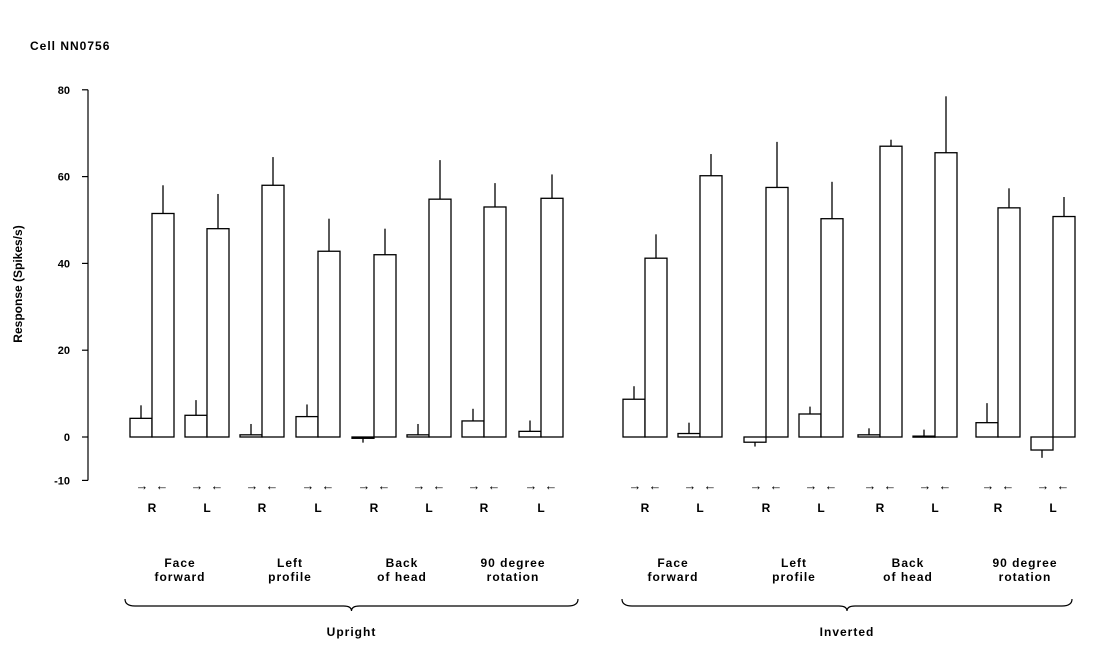 Image resolution: width=1094 pixels, height=653 pixels. Describe the element at coordinates (71, 286) in the screenshot. I see `y-axis: -10 0 20 40 60 80` at that location.